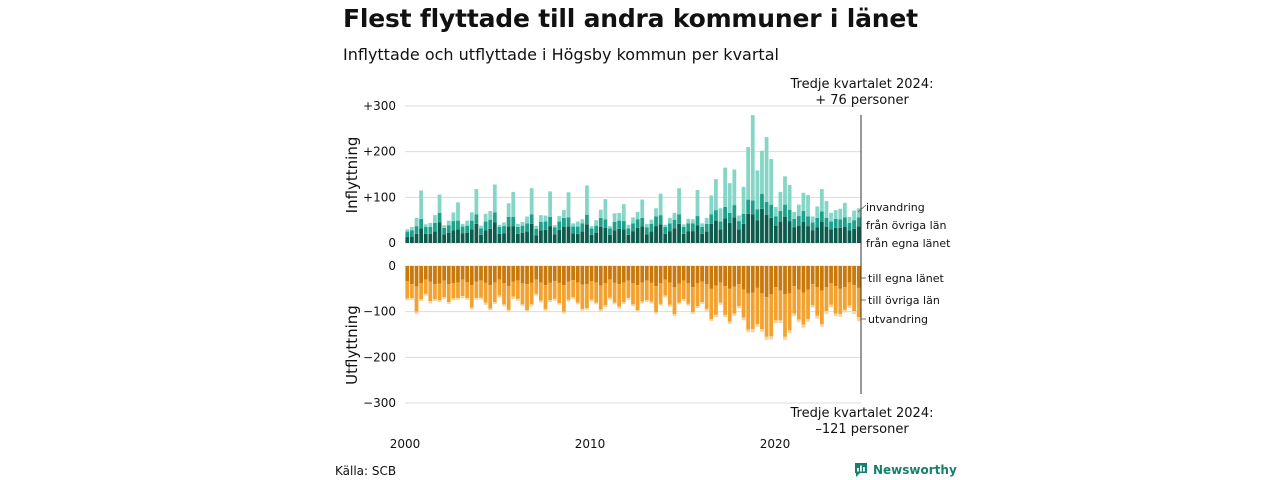 This screenshot has height=480, width=1280. I want to click on series-label-in: från egna länet, so click(908, 243).